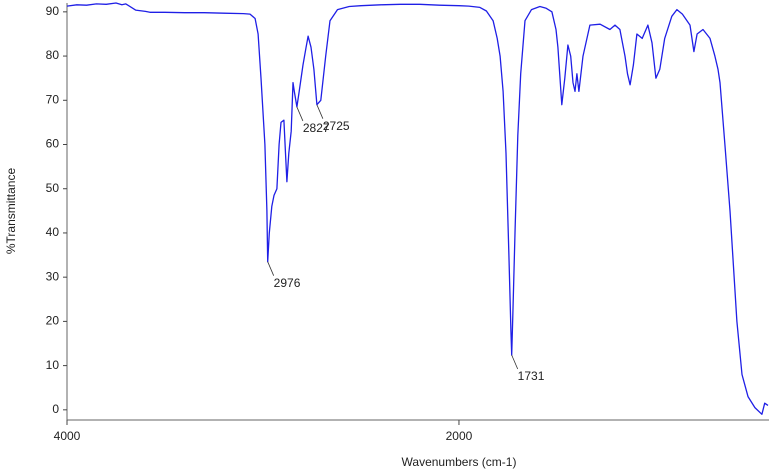  Describe the element at coordinates (53, 11) in the screenshot. I see `y-tick-label: 90` at that location.